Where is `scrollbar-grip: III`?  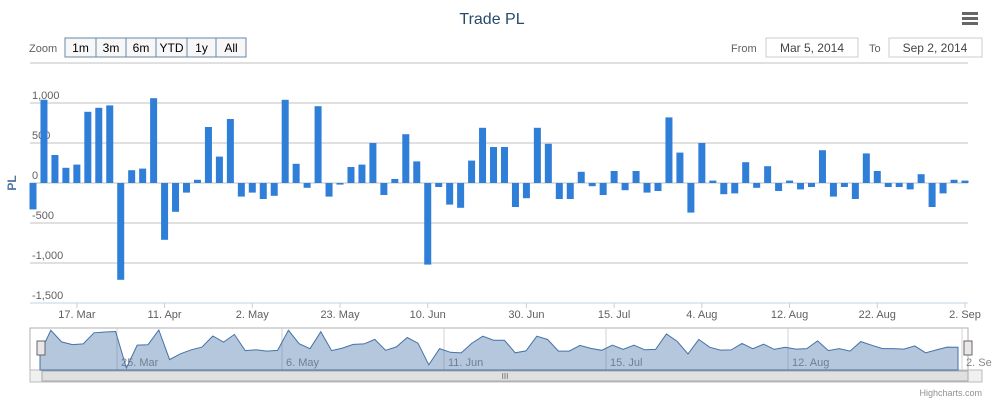 scrollbar-grip: III is located at coordinates (505, 376).